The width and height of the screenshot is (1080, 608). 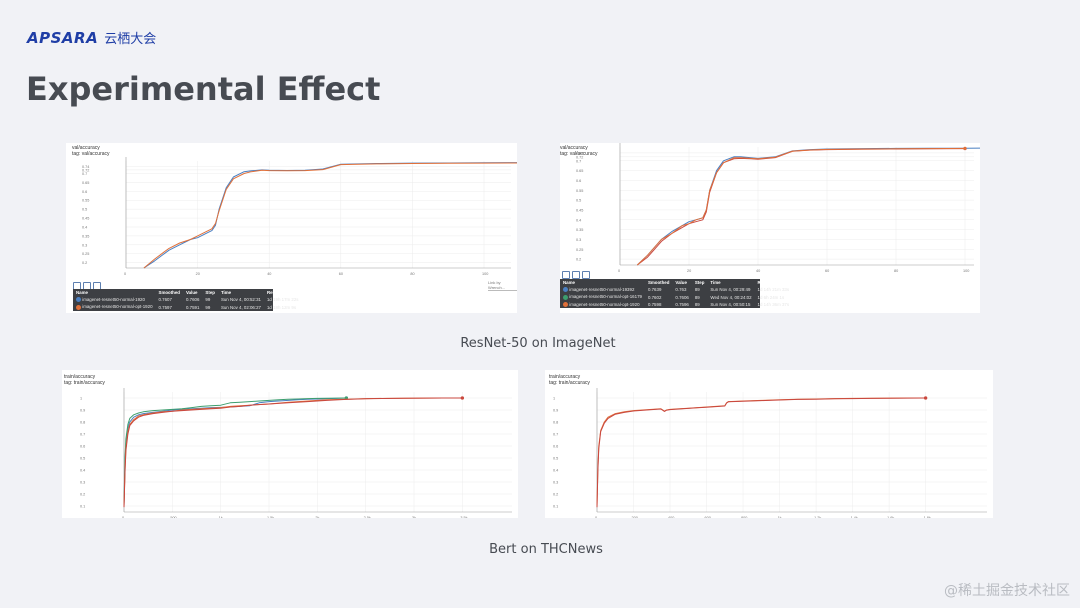 I want to click on x-tick-label: 3.5k, so click(x=463, y=517).